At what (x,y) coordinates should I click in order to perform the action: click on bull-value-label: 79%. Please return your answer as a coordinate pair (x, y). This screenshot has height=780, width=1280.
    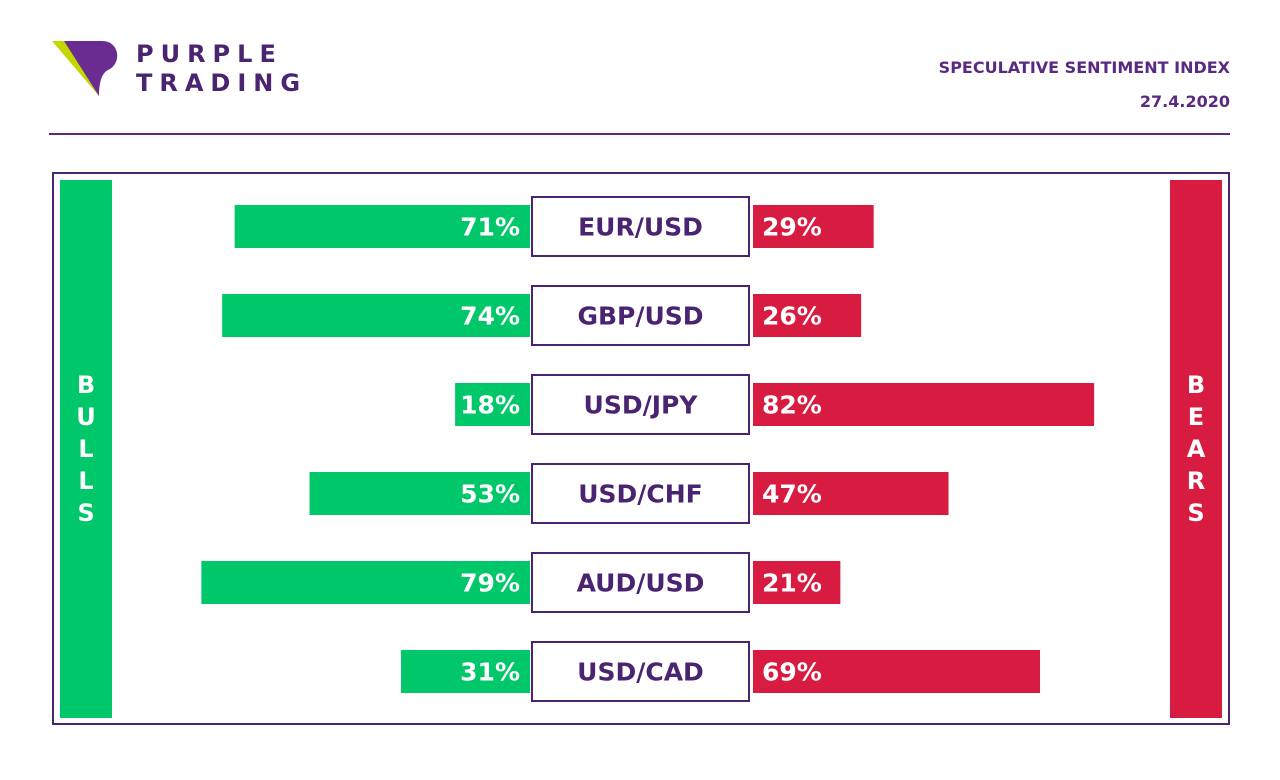
    Looking at the image, I should click on (490, 583).